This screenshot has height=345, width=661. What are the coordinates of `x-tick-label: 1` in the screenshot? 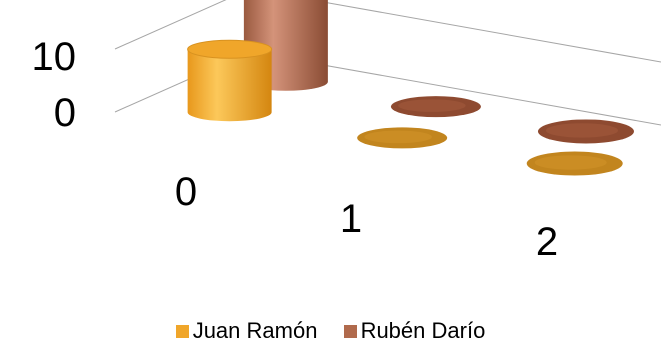 It's located at (351, 219).